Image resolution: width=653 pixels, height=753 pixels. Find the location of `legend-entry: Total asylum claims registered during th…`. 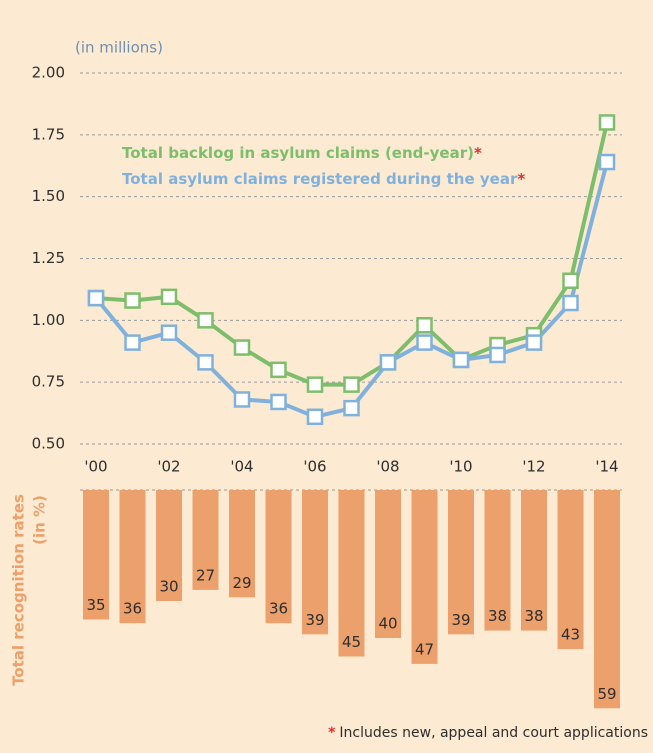

legend-entry: Total asylum claims registered during th… is located at coordinates (323, 179).